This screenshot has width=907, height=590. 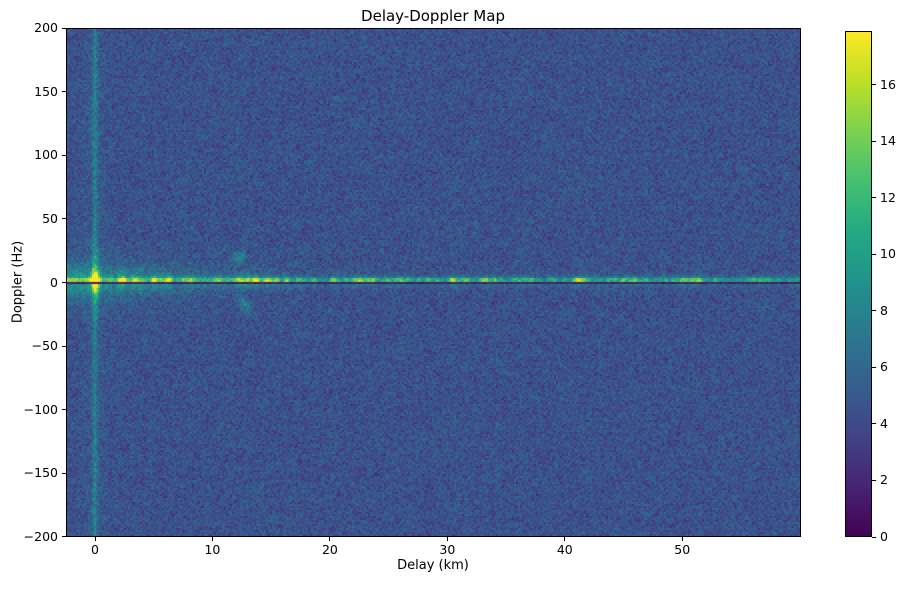 What do you see at coordinates (18, 282) in the screenshot?
I see `y-axis-label: Doppler (Hz)` at bounding box center [18, 282].